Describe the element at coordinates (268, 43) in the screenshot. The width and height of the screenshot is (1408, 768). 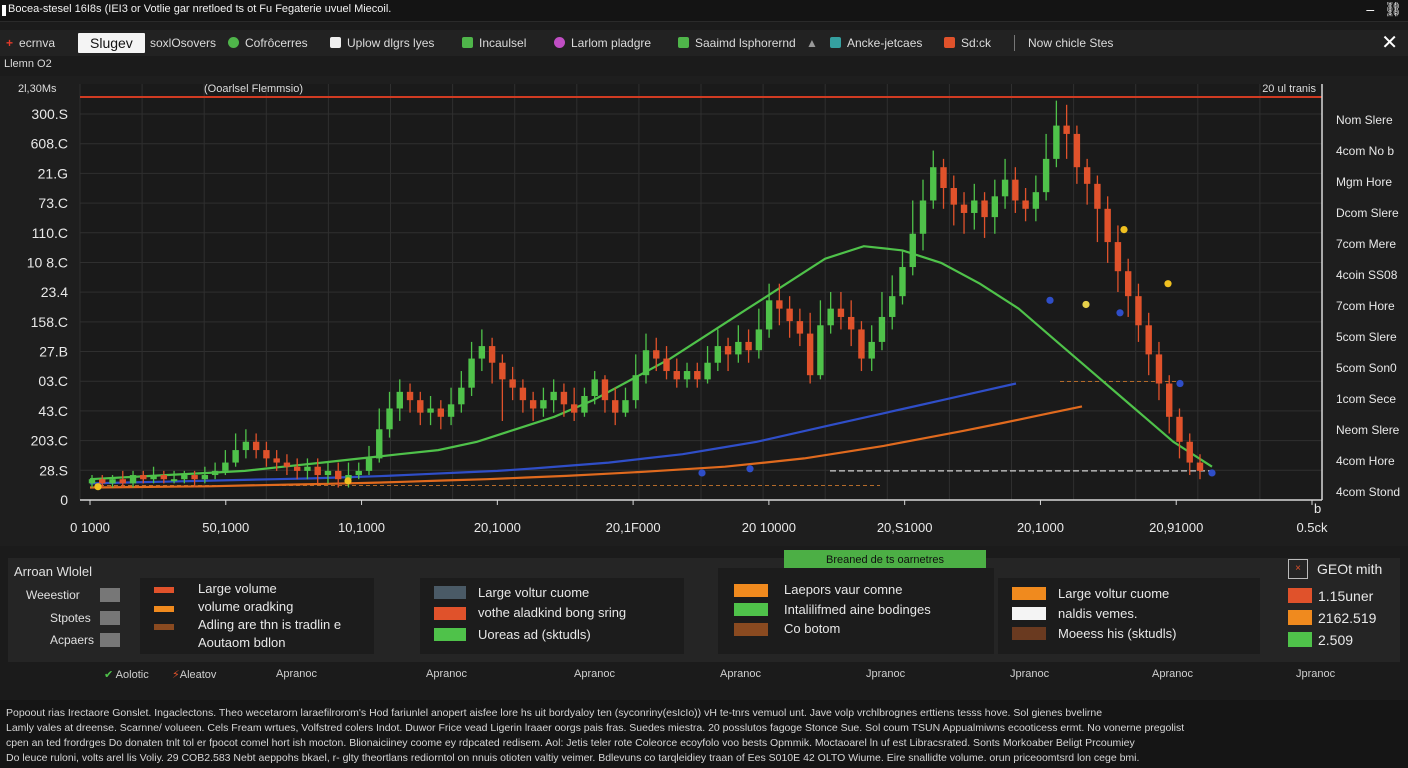
I see `toolbar-item-1: Cofrôcerres` at that location.